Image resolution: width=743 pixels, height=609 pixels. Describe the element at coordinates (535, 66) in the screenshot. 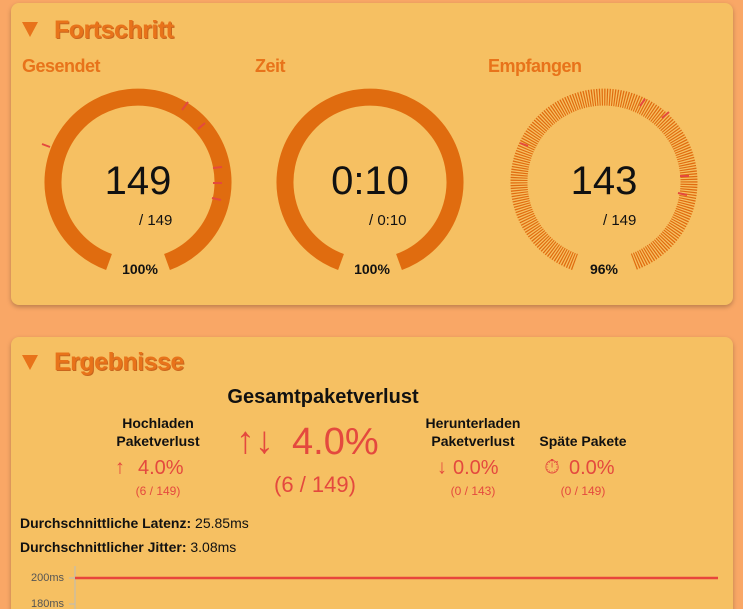

I see `gauge-label: Empfangen` at that location.